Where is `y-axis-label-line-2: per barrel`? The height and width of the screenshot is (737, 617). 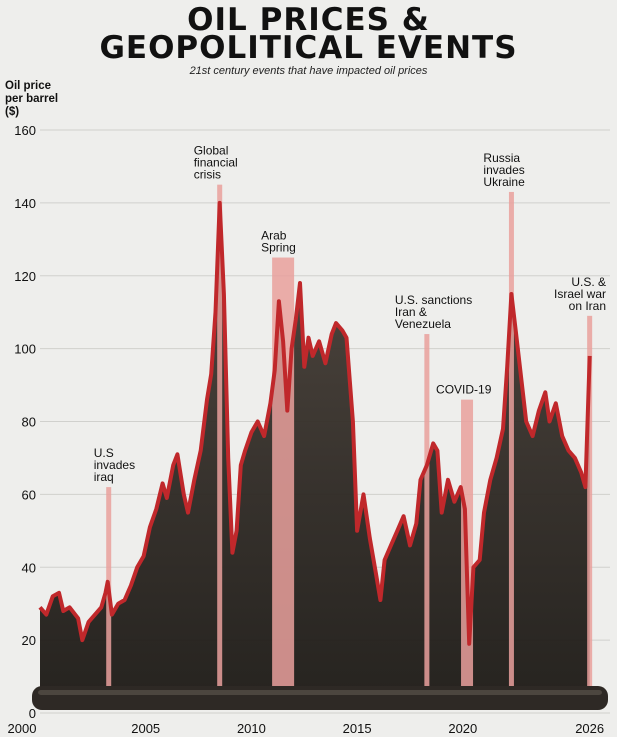
y-axis-label-line-2: per barrel is located at coordinates (32, 99).